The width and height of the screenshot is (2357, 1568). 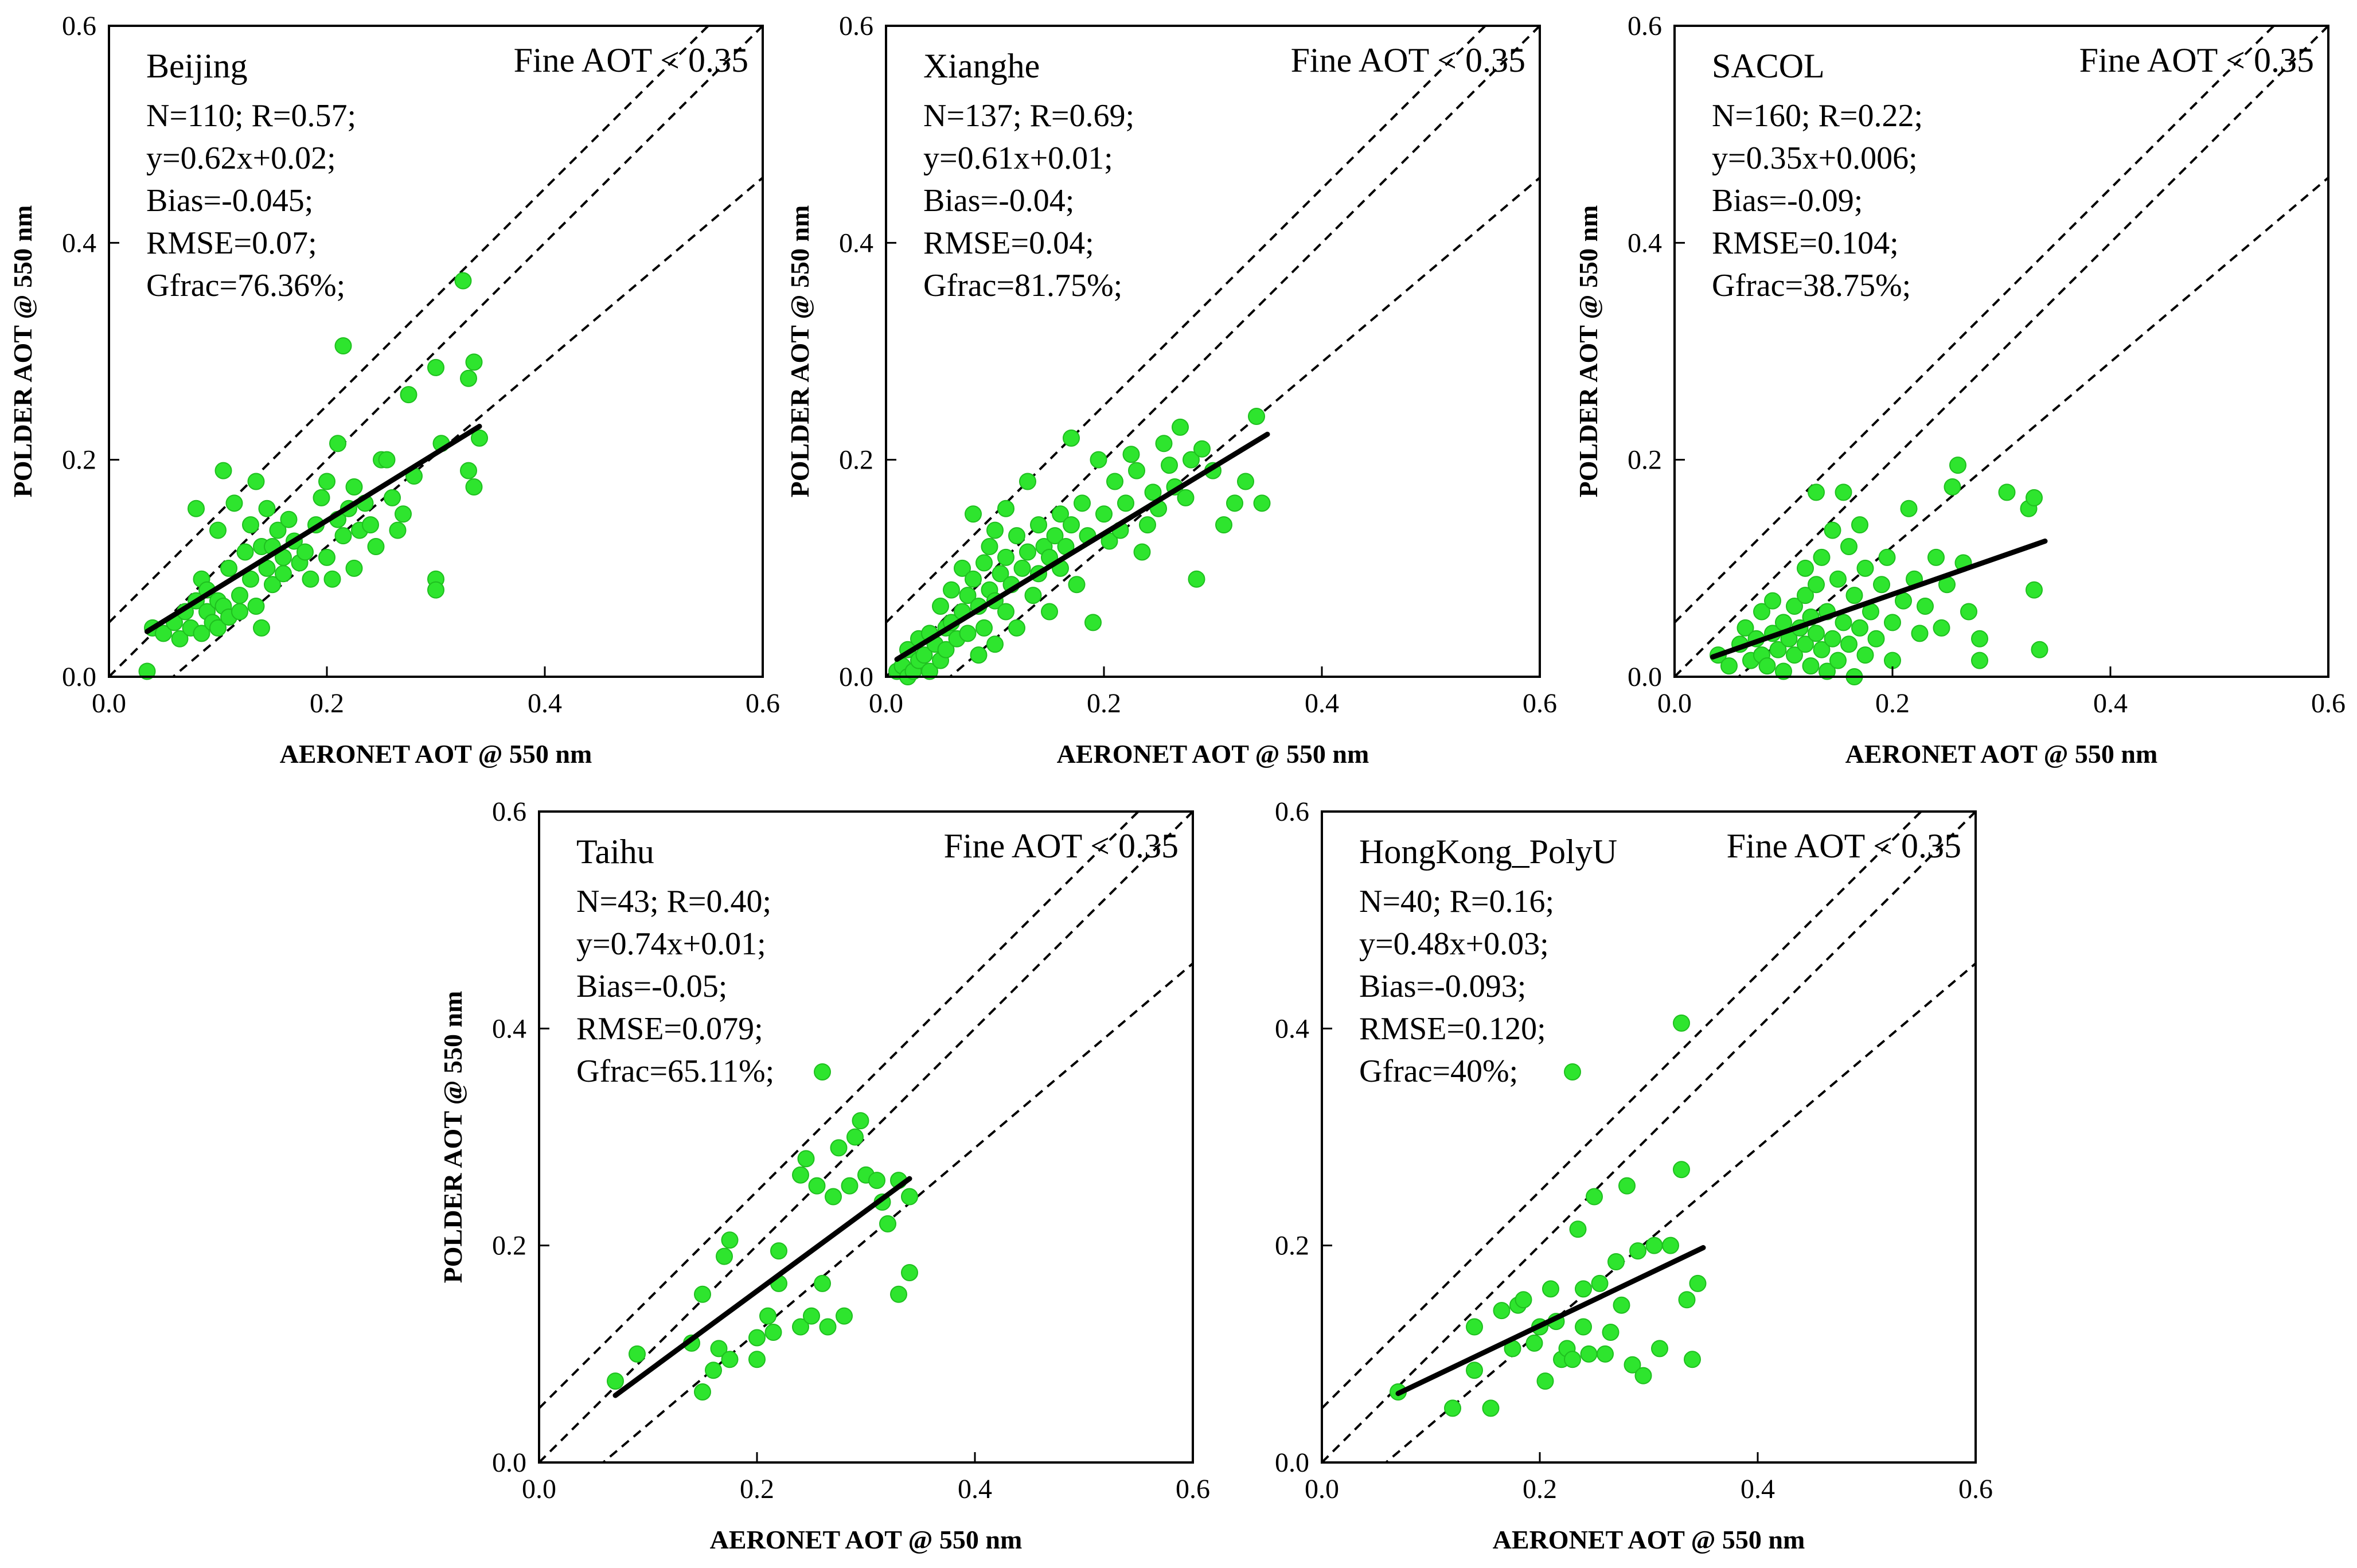 I want to click on regression-line, so click(x=1082, y=546).